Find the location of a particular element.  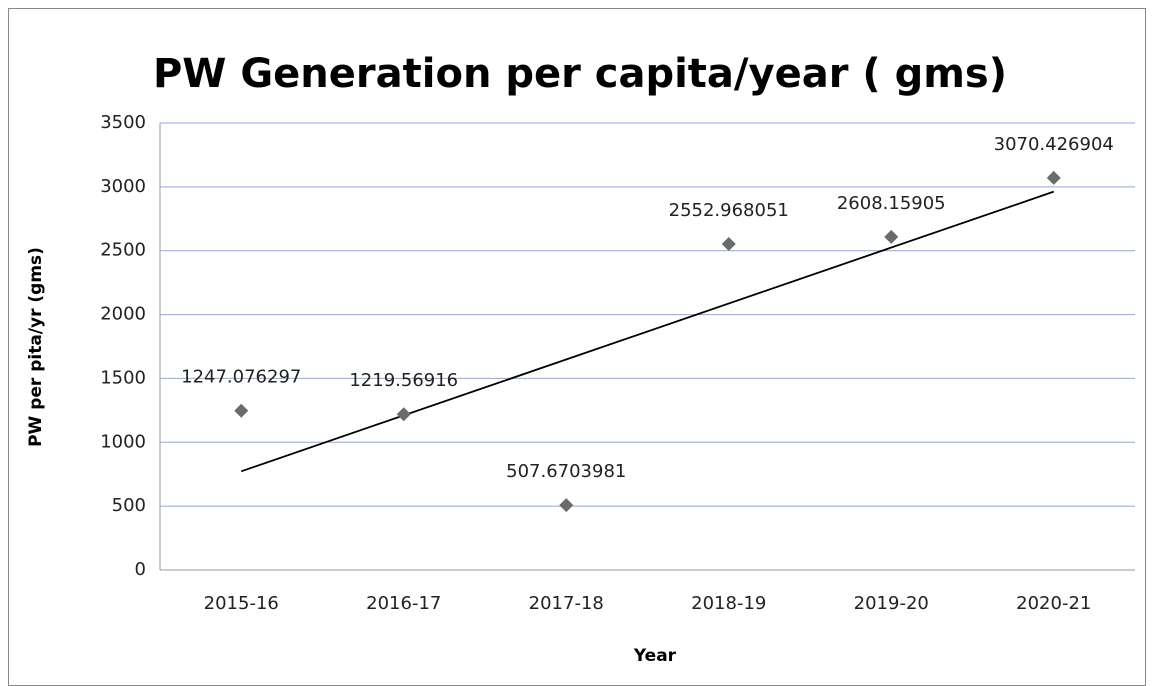

y-tick-label: 1500 is located at coordinates (123, 377).